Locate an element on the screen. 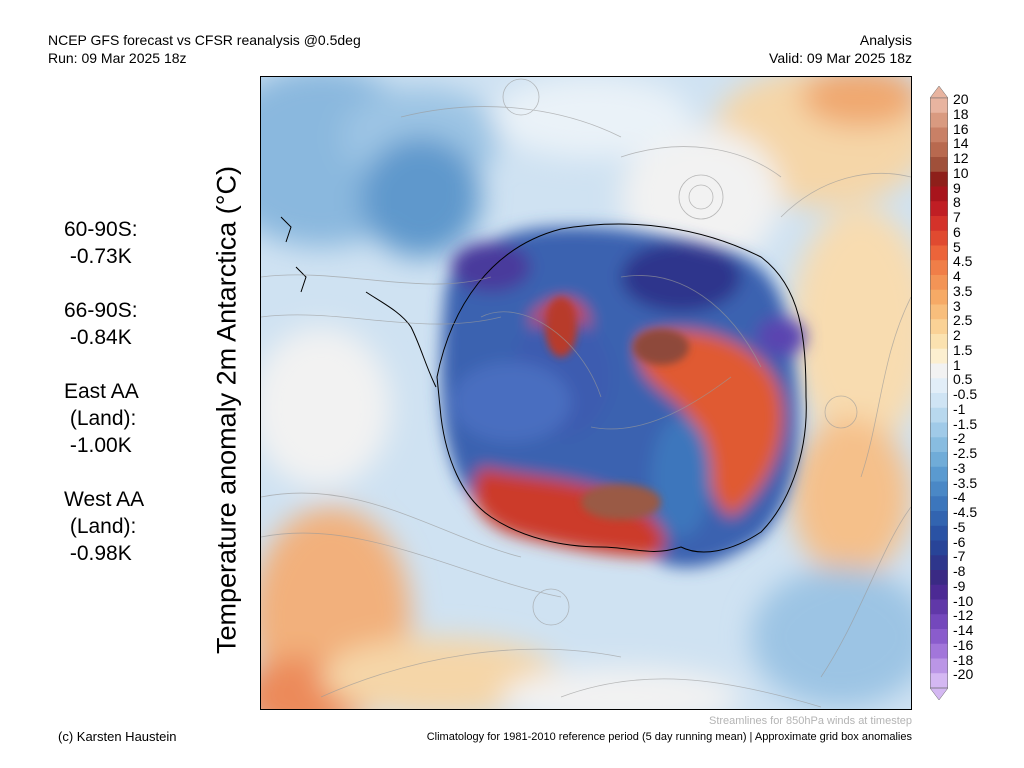 Image resolution: width=1024 pixels, height=768 pixels. colorbar-tick-label: -0.5 is located at coordinates (965, 394).